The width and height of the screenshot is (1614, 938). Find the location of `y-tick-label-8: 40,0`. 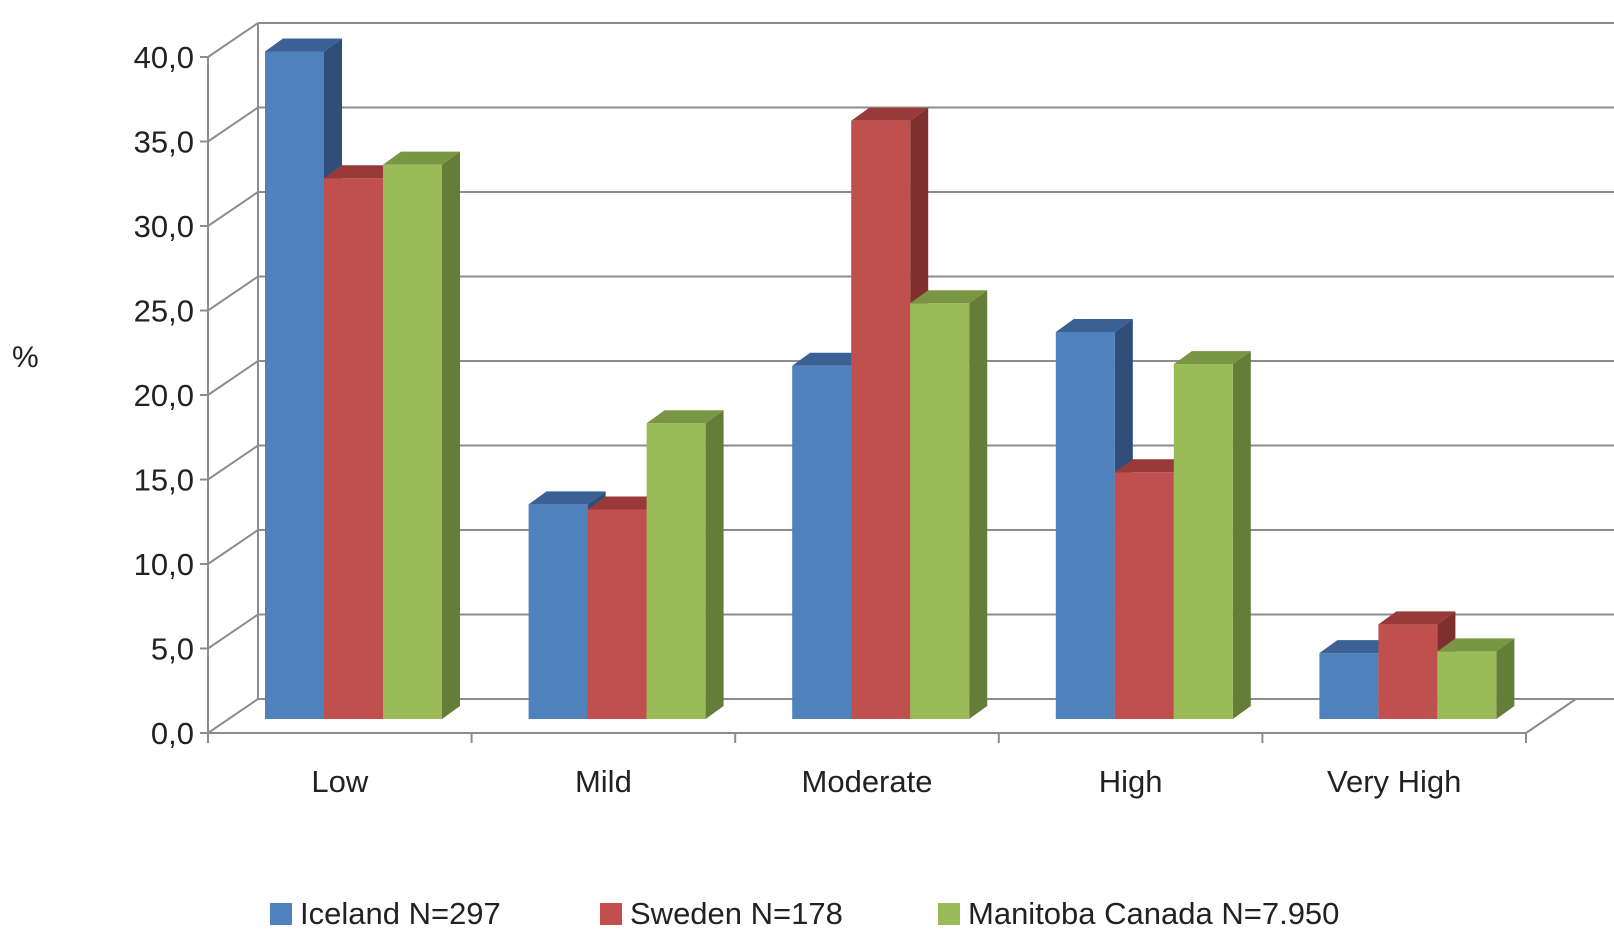

y-tick-label-8: 40,0 is located at coordinates (164, 57).